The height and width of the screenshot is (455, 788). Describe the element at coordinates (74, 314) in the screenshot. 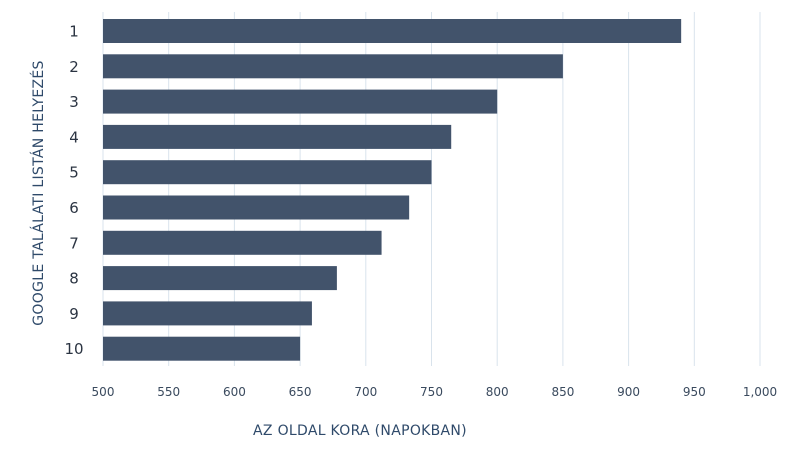

I see `category-label: 9` at that location.